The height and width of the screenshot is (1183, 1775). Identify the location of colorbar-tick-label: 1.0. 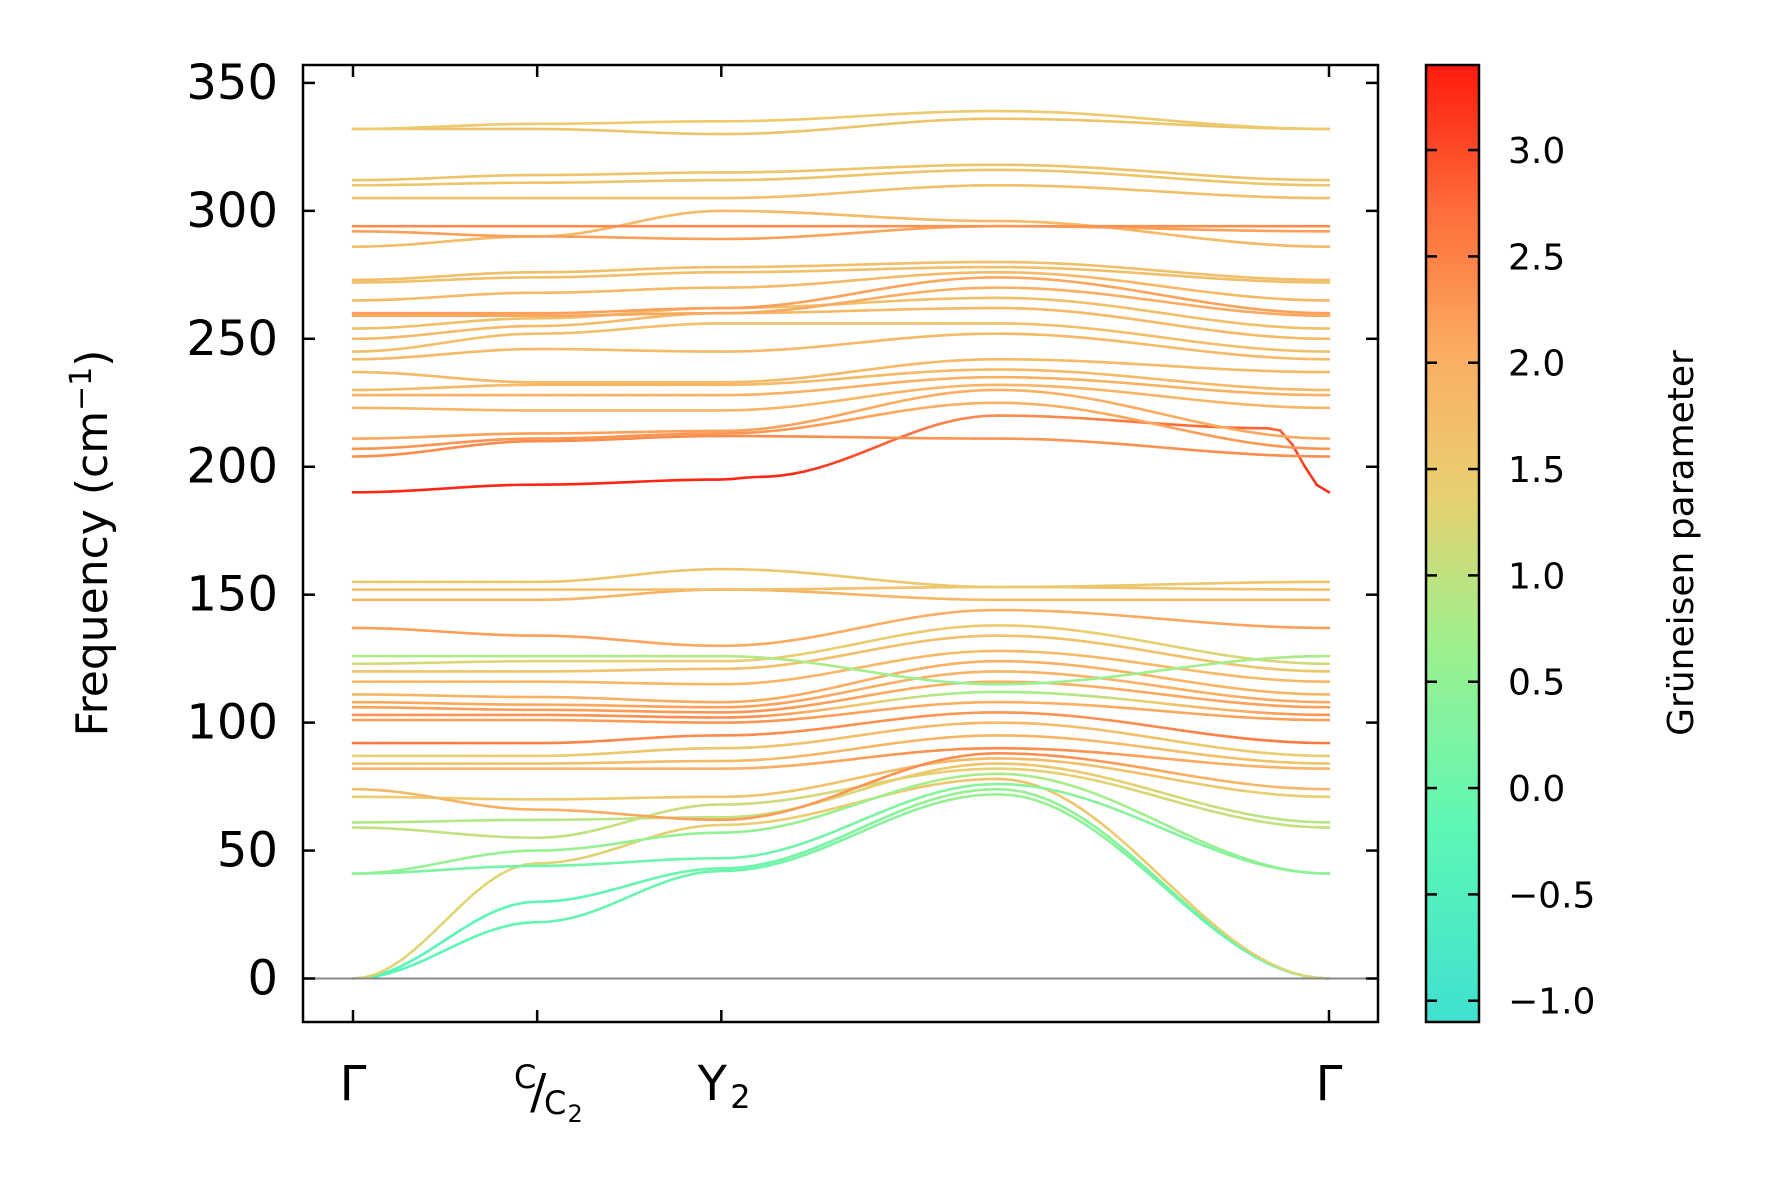
(1536, 576).